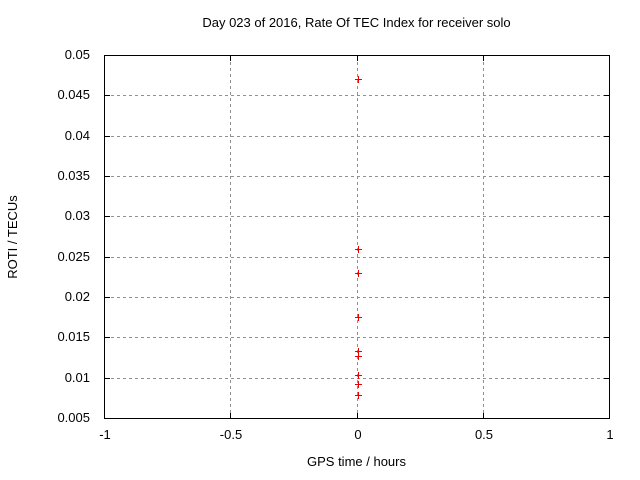  What do you see at coordinates (358, 434) in the screenshot?
I see `x-tick-label: 0` at bounding box center [358, 434].